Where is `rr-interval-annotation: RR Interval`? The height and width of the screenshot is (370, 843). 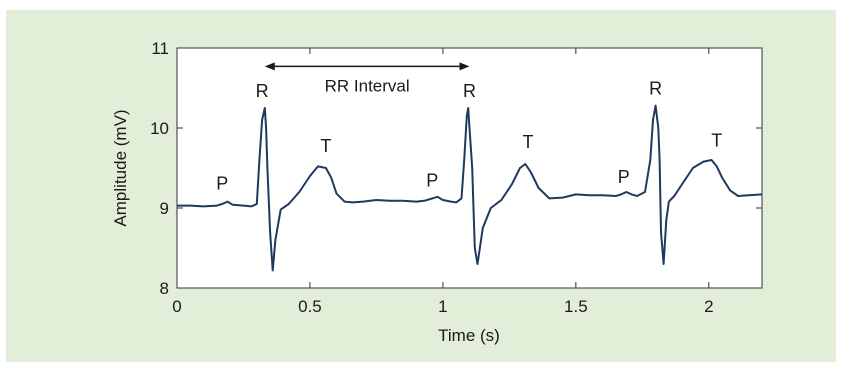
rr-interval-annotation: RR Interval is located at coordinates (367, 78).